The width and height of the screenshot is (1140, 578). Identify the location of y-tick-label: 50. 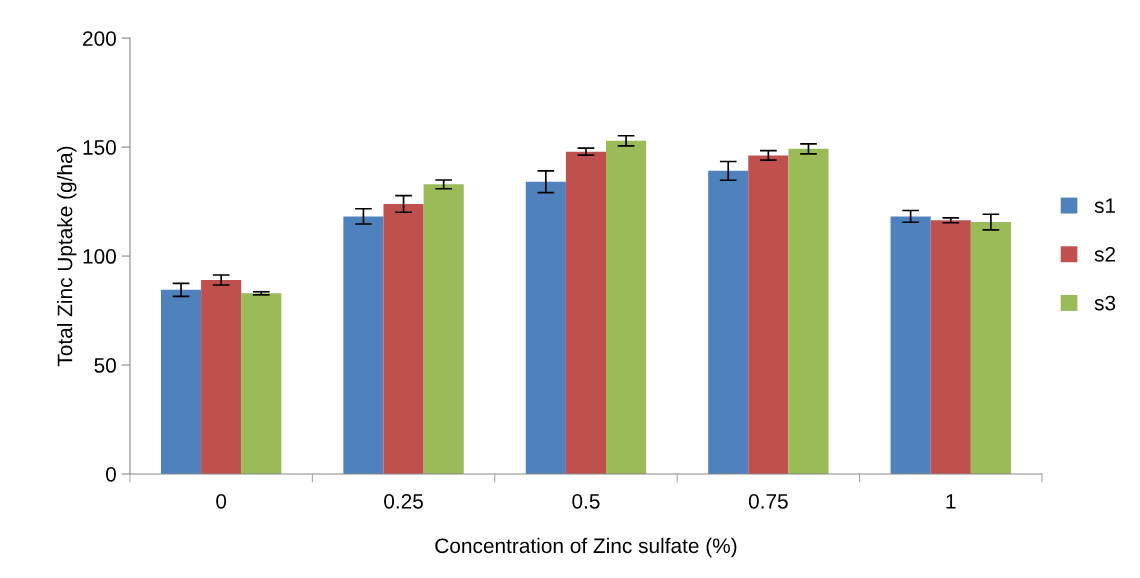
(105, 365).